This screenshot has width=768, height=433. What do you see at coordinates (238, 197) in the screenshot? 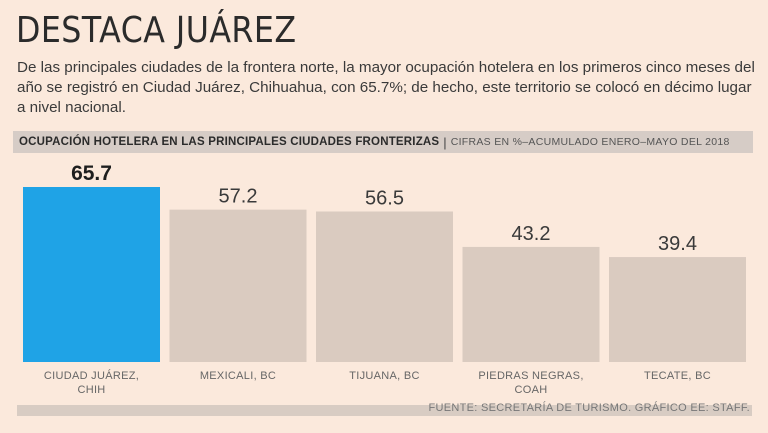
I see `value-label-1: 57.2` at bounding box center [238, 197].